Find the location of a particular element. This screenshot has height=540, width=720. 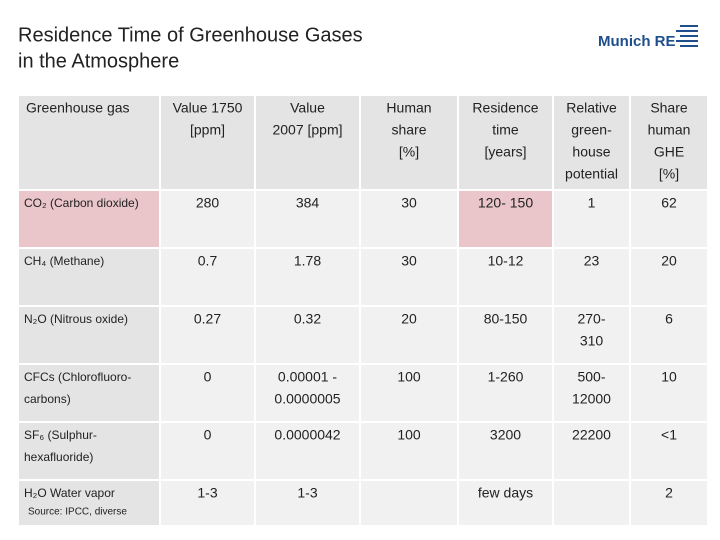

cell-text: 80-150 is located at coordinates (506, 319).